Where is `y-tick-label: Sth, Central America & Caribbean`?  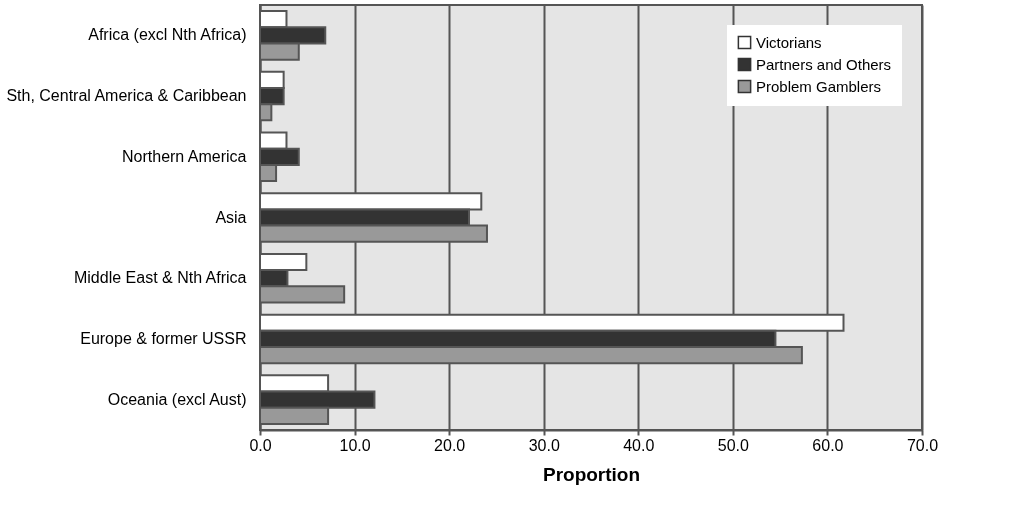
y-tick-label: Sth, Central America & Caribbean is located at coordinates (126, 96).